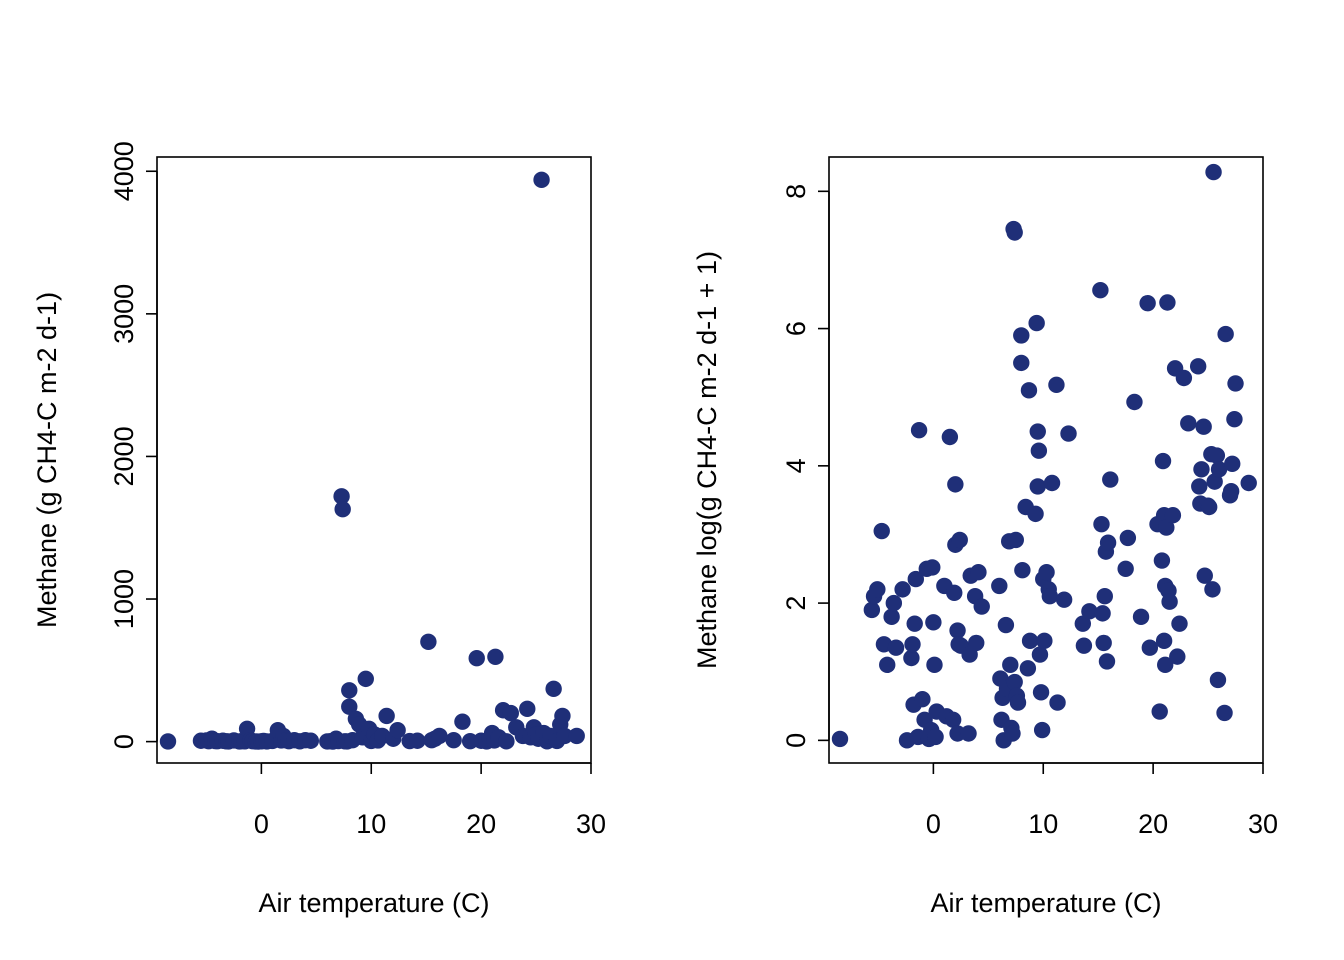  Describe the element at coordinates (124, 599) in the screenshot. I see `y-tick-label: 1000` at that location.